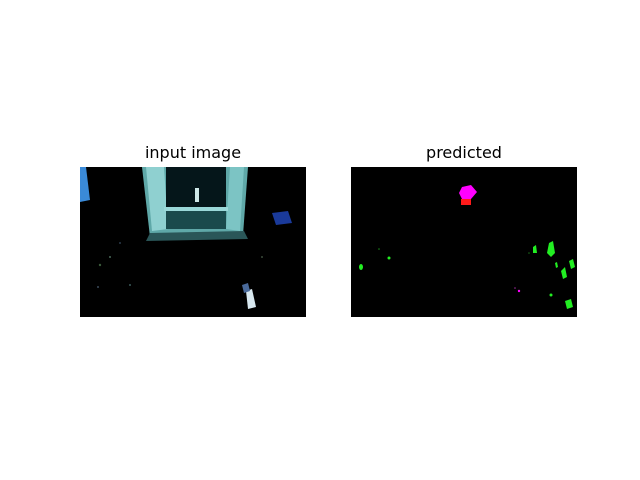 The height and width of the screenshot is (480, 640). I want to click on predicted-panel, so click(464, 242).